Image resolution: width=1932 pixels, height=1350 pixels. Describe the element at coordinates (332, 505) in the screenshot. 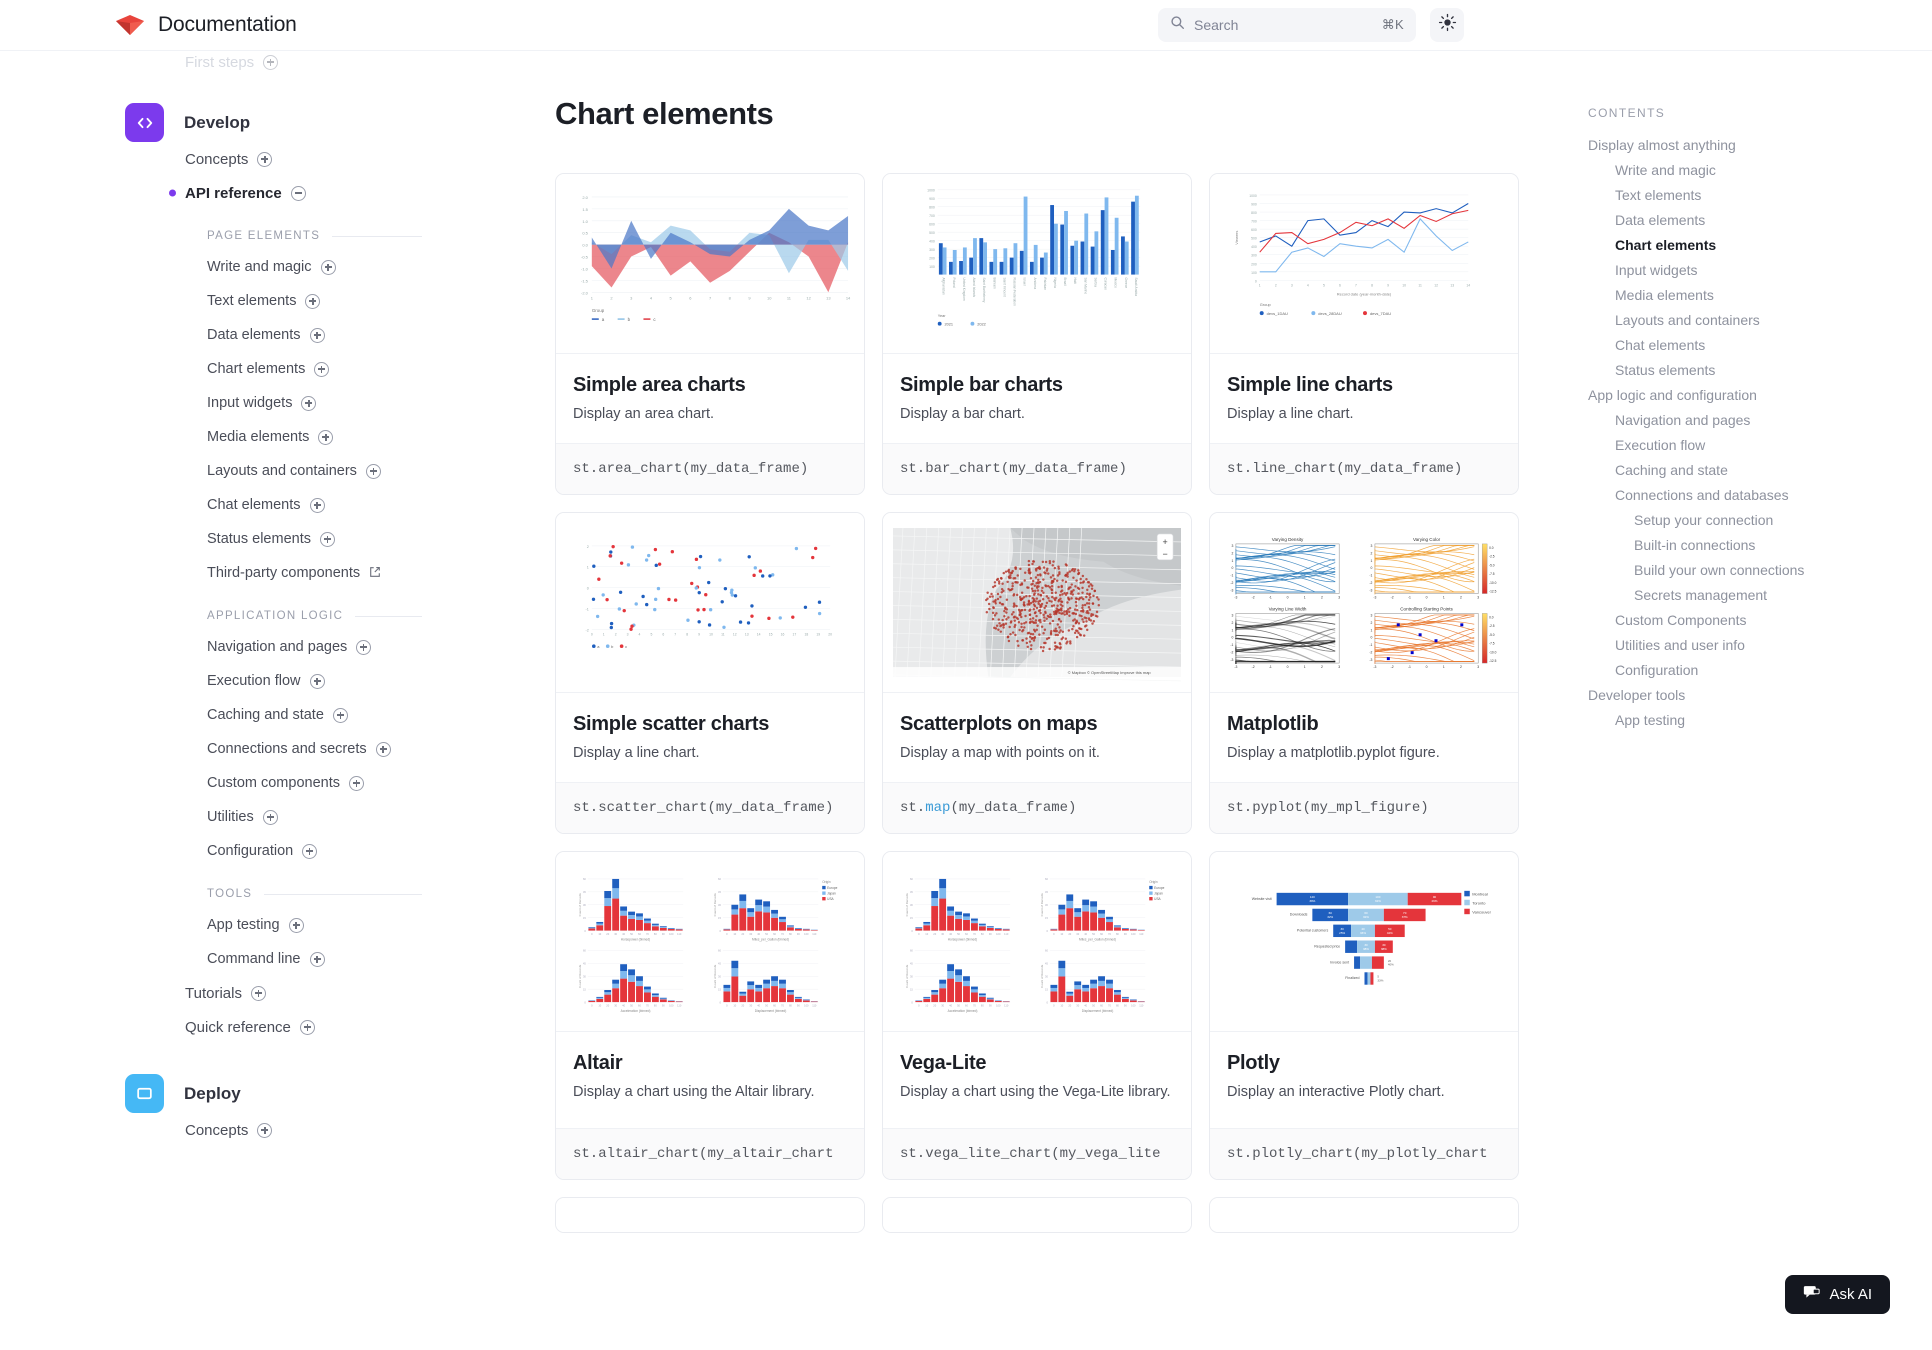

I see `sidebar-item-chat-elements: Chat elements` at that location.